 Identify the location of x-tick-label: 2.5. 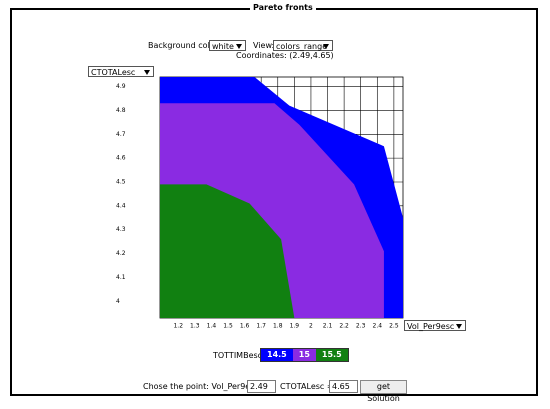
(394, 326).